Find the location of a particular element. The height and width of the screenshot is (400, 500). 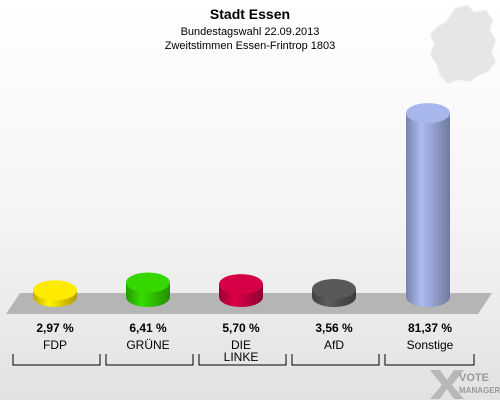

bar-top-afd is located at coordinates (334, 288).